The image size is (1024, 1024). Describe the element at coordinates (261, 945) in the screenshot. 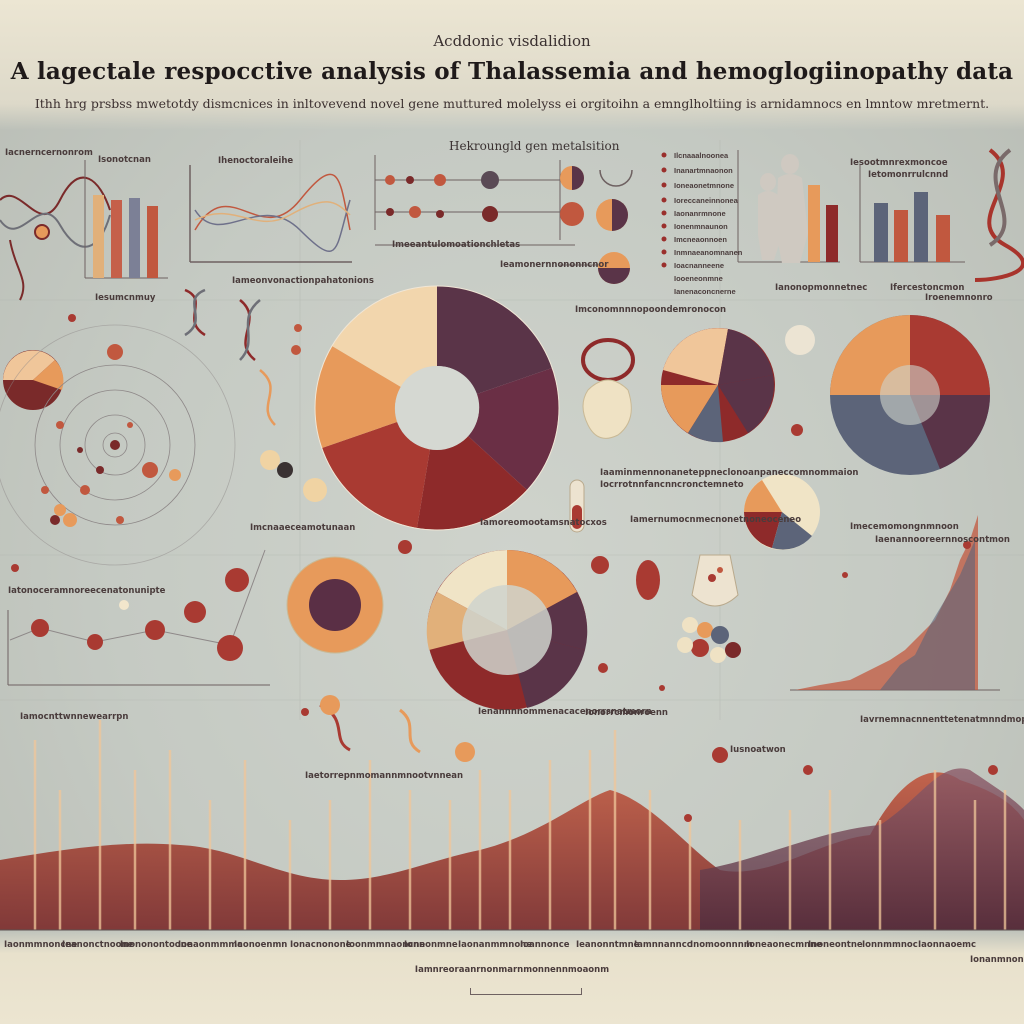

I see `axis-tick-label: Iaonoenmn` at that location.